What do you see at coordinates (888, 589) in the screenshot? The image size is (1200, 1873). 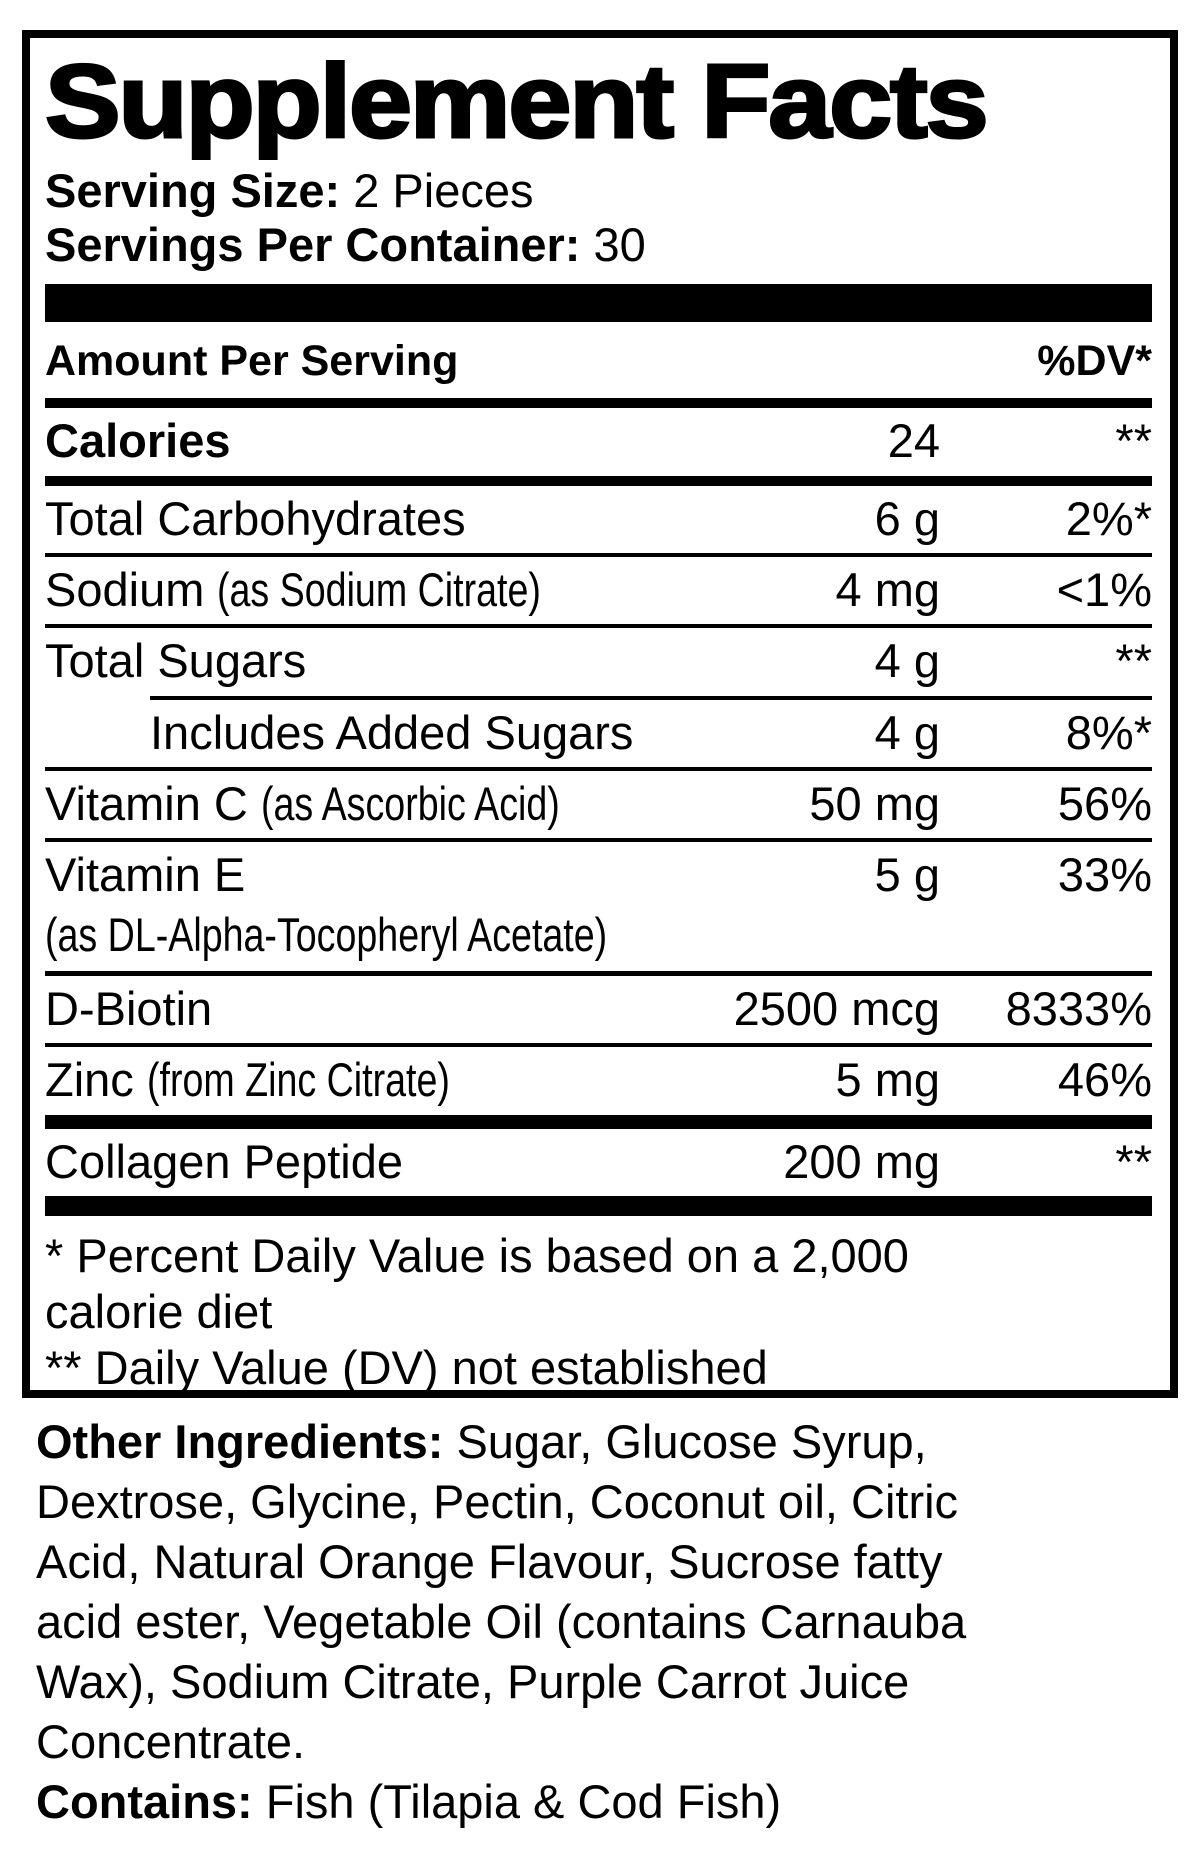 I see `nutrient-amount: 4 mg` at bounding box center [888, 589].